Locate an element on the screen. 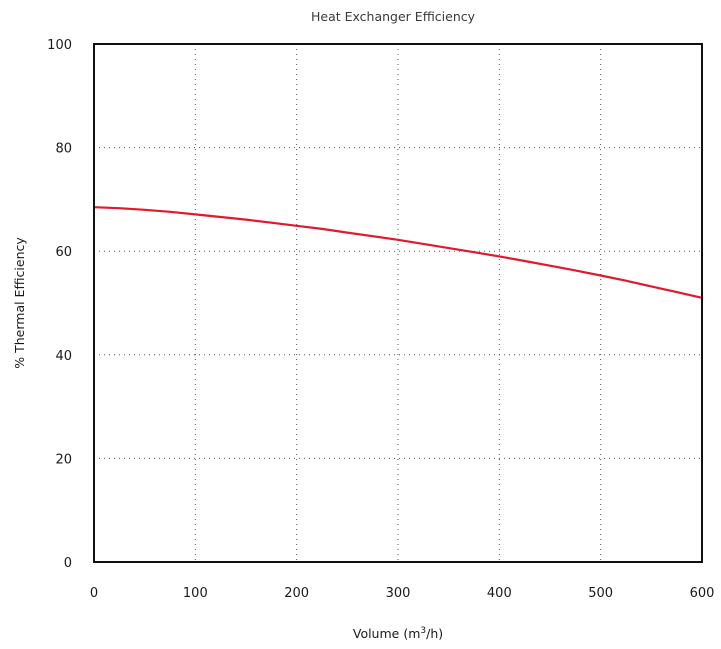 This screenshot has height=649, width=721. y-tick-label: 20 is located at coordinates (63, 459).